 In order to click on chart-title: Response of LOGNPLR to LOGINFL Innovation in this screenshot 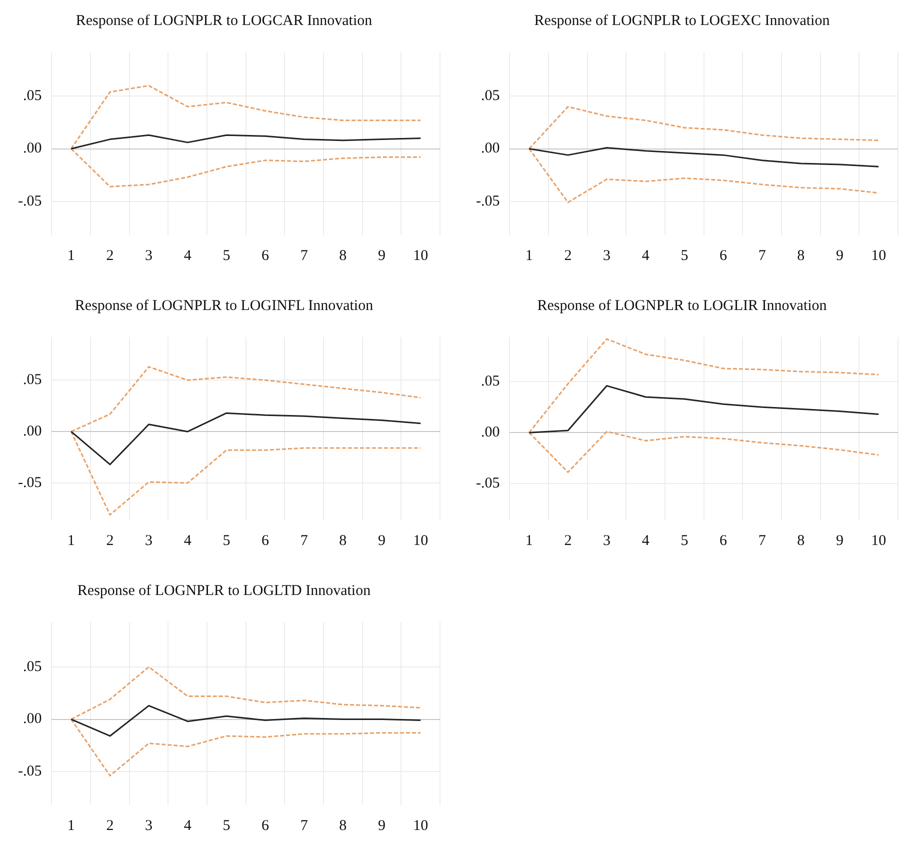, I will do `click(224, 306)`.